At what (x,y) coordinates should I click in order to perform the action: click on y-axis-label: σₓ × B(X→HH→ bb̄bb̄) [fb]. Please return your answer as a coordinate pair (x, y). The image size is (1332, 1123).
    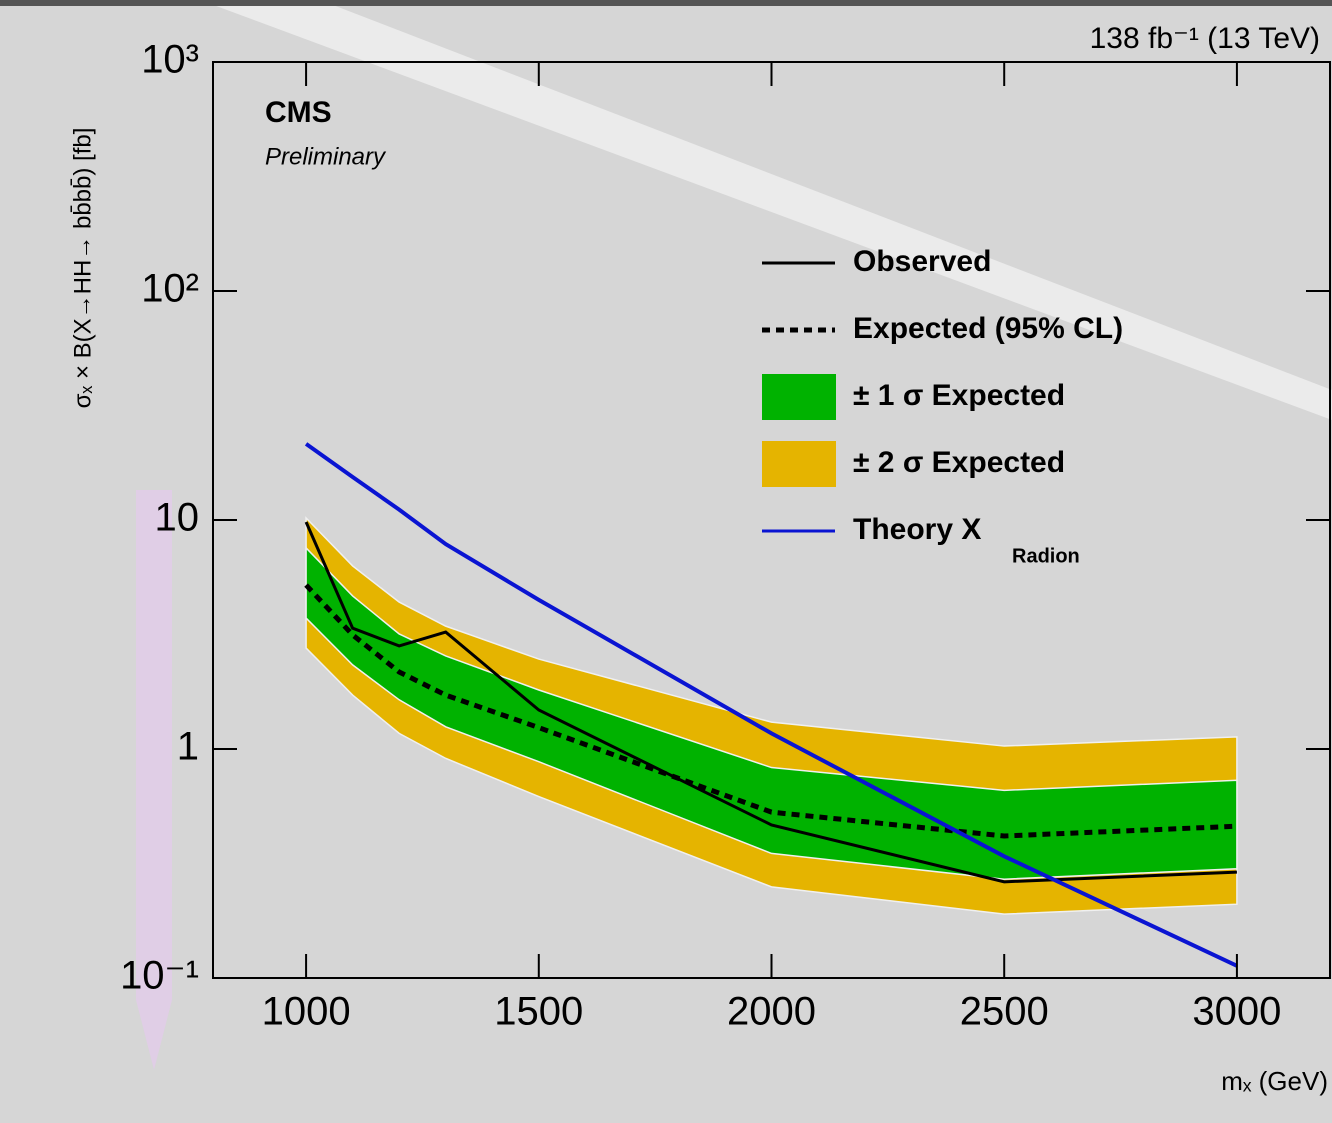
    Looking at the image, I should click on (82, 268).